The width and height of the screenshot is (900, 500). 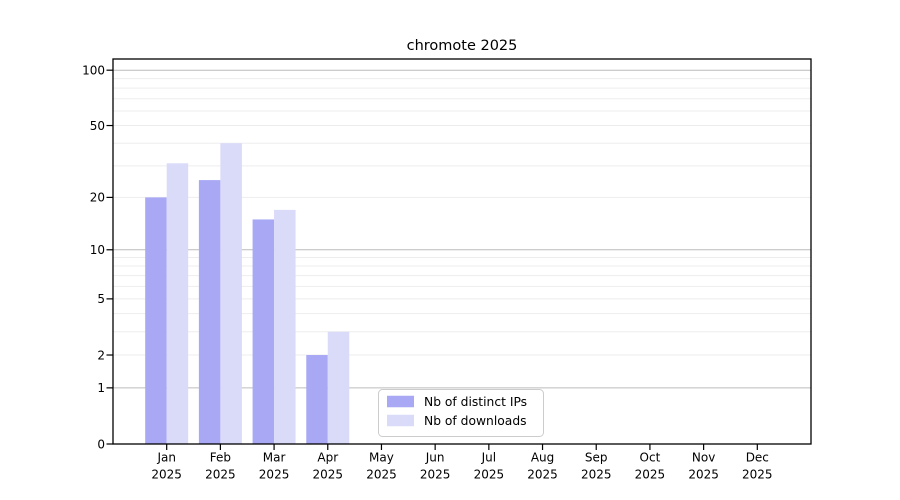 I want to click on x-tick-label-sep: Sep, so click(x=596, y=458).